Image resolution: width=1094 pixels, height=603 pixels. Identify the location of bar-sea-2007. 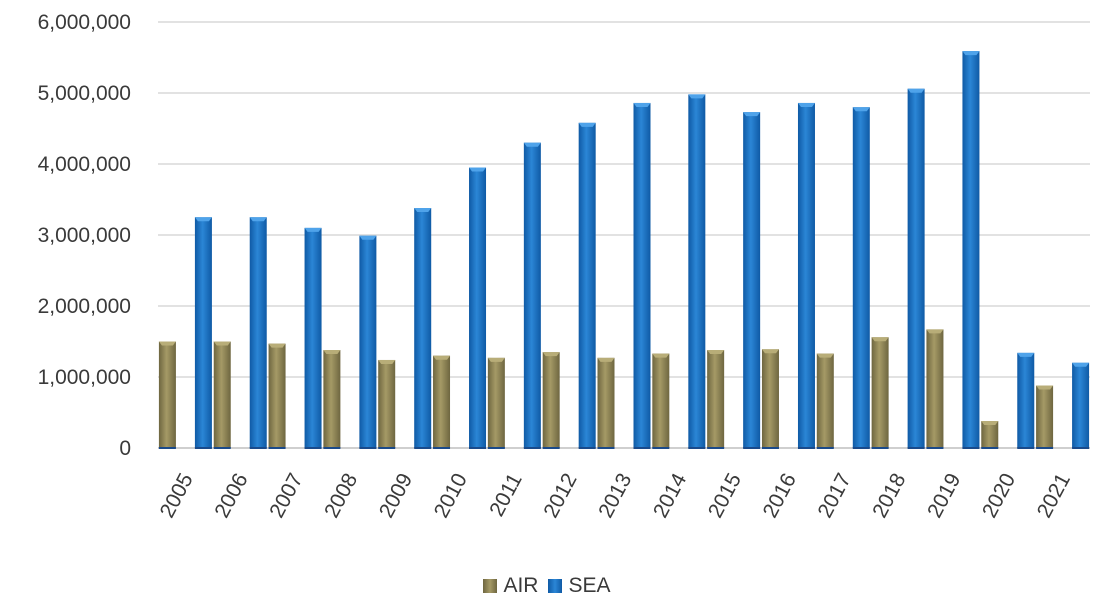
(313, 337).